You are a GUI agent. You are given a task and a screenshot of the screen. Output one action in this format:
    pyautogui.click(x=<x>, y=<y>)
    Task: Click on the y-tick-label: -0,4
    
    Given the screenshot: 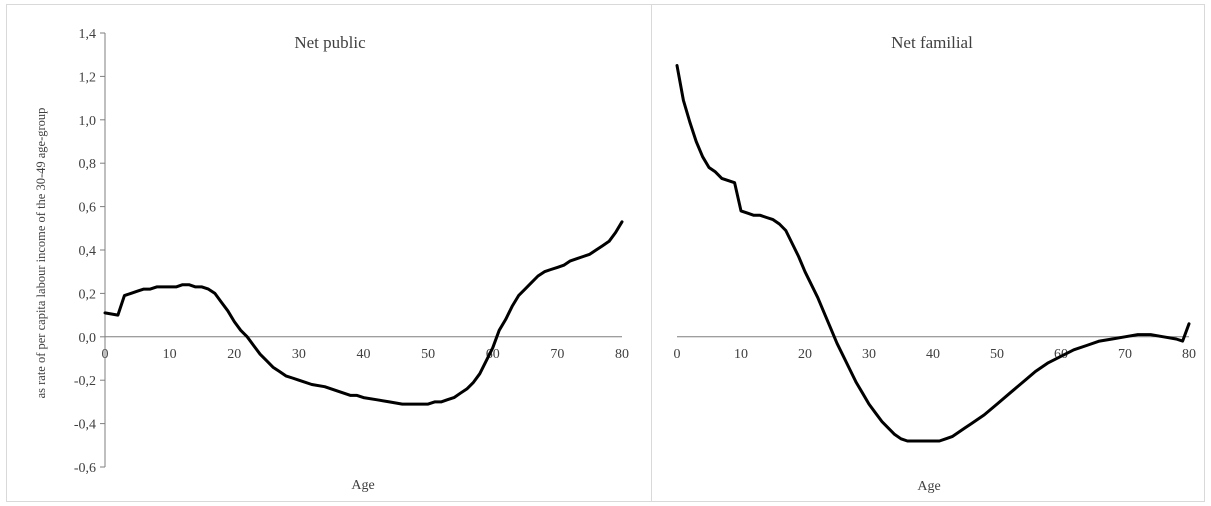 What is the action you would take?
    pyautogui.click(x=85, y=425)
    